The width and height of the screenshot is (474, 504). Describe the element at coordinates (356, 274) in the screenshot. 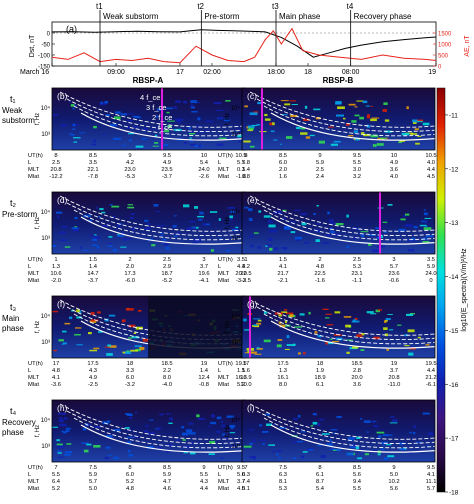

I see `ephemeris-value: 23.1` at that location.